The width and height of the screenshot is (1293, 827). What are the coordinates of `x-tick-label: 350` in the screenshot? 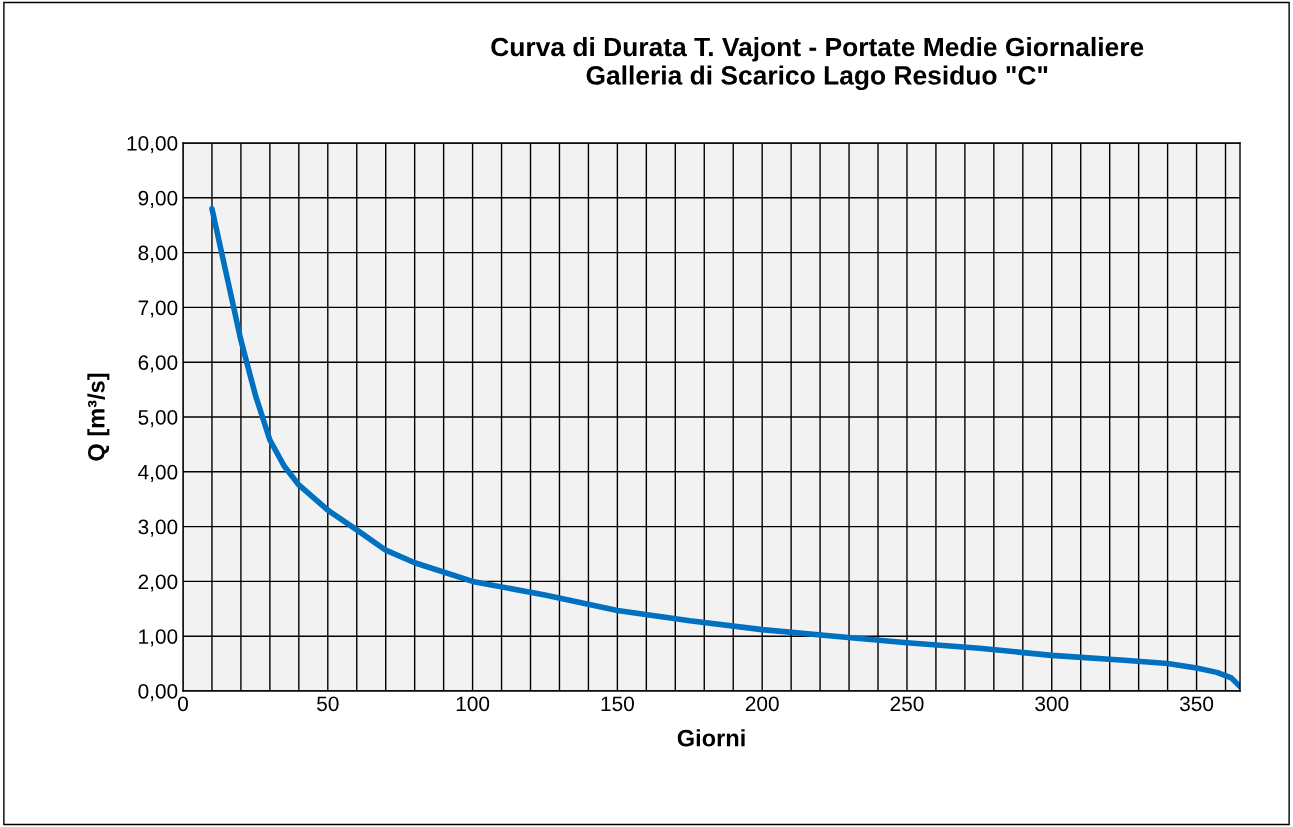 It's located at (1196, 704).